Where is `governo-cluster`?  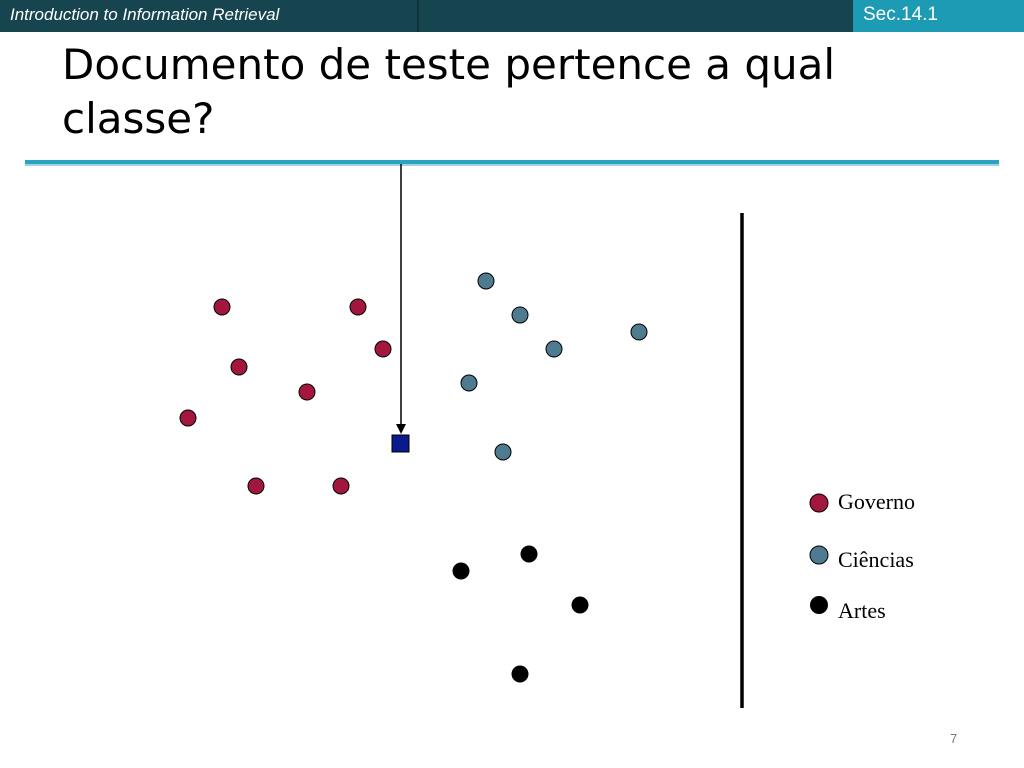
governo-cluster is located at coordinates (285, 396).